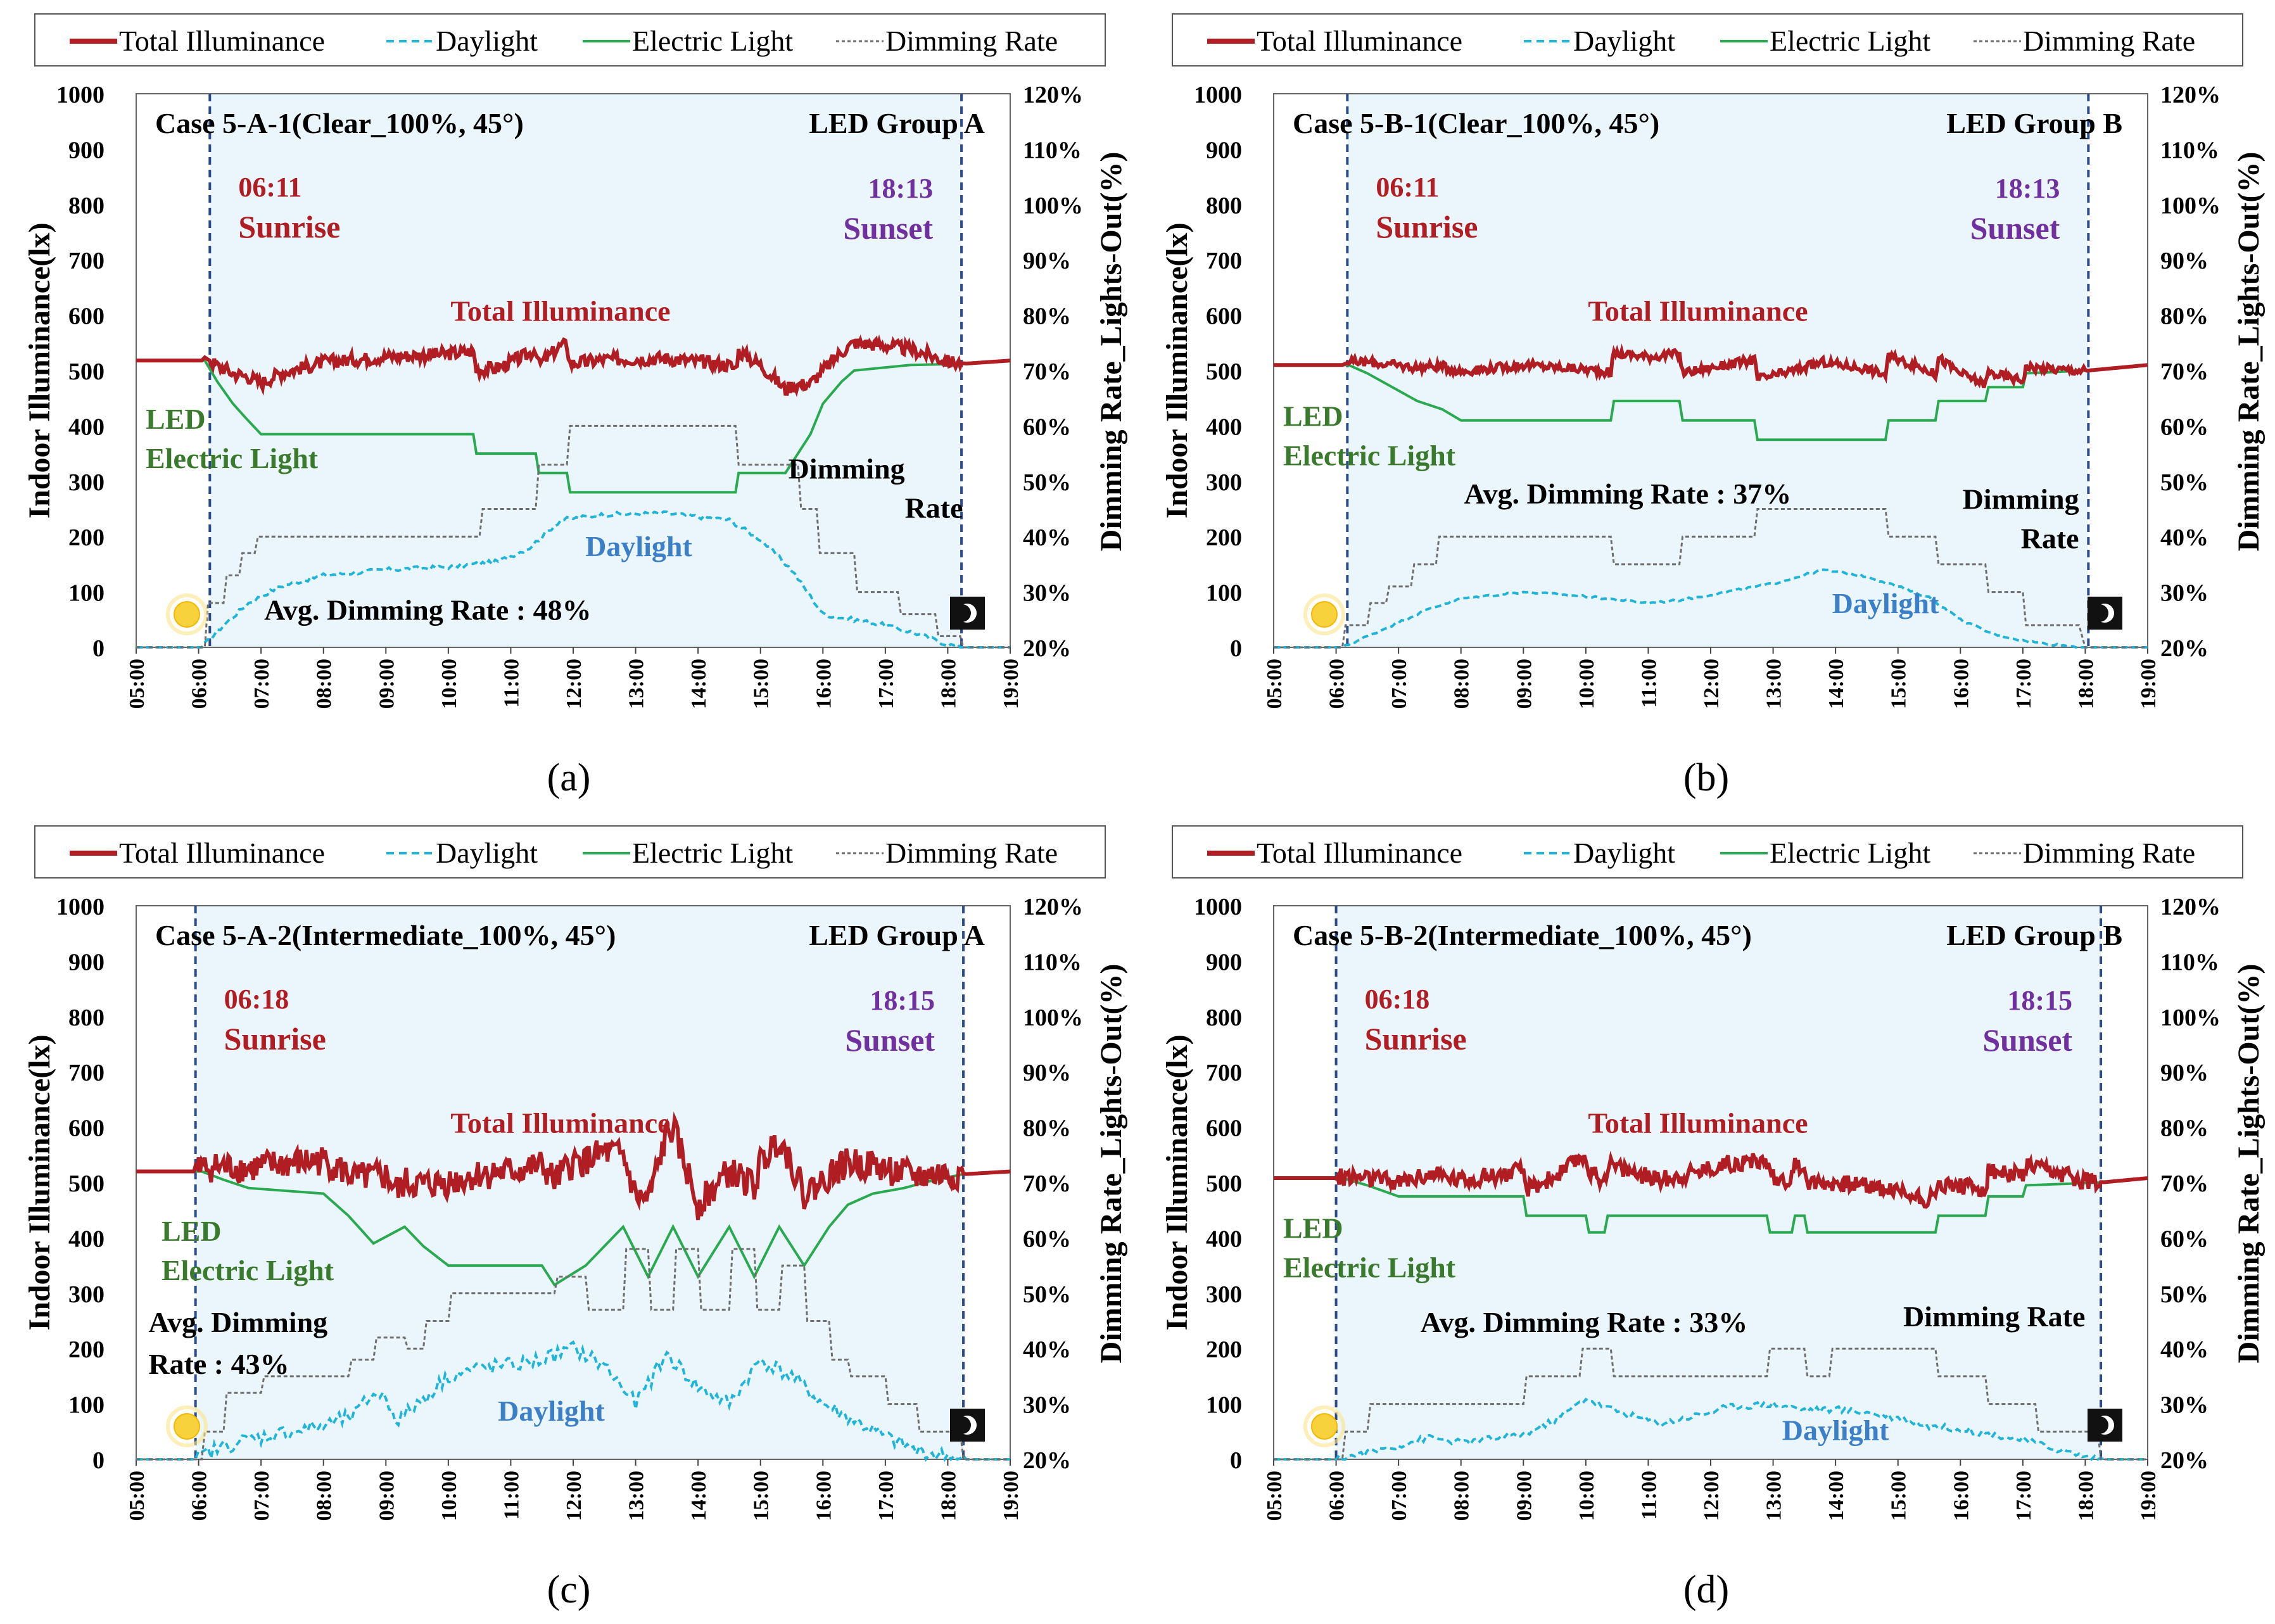  I want to click on sun-icon, so click(1324, 614).